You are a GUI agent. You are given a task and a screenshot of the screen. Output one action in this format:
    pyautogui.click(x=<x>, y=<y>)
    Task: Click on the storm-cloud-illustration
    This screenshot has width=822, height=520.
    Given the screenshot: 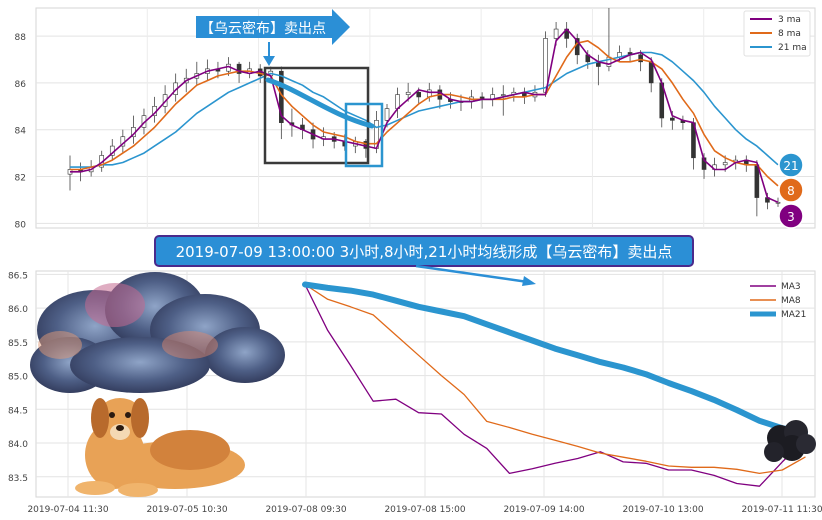 What is the action you would take?
    pyautogui.click(x=157, y=332)
    